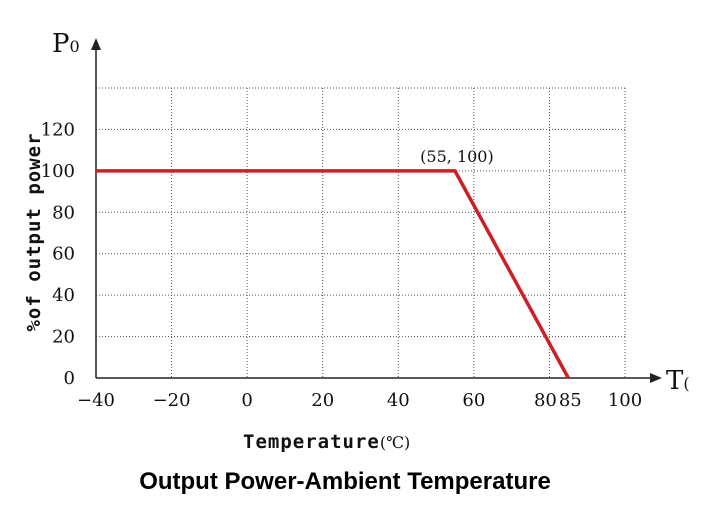 The image size is (703, 511). What do you see at coordinates (58, 129) in the screenshot?
I see `y-tick-label: 120` at bounding box center [58, 129].